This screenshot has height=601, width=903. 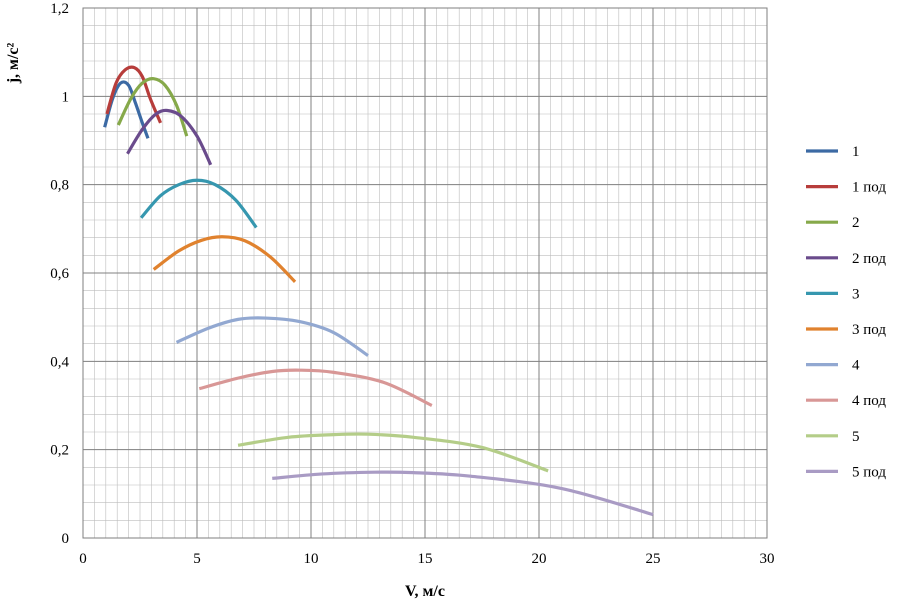 I want to click on legend-label: 3, so click(x=856, y=294).